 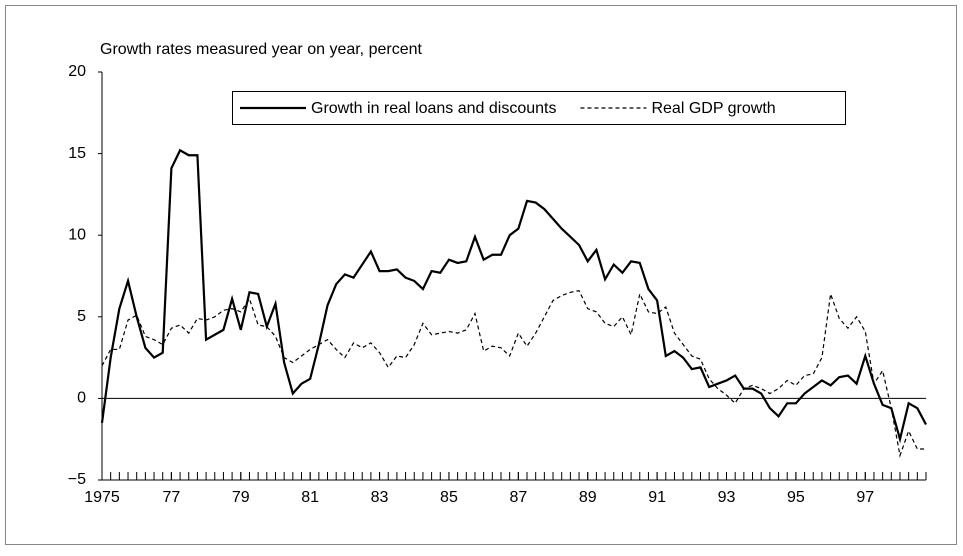 I want to click on x-tick-label: 1975, so click(x=102, y=497).